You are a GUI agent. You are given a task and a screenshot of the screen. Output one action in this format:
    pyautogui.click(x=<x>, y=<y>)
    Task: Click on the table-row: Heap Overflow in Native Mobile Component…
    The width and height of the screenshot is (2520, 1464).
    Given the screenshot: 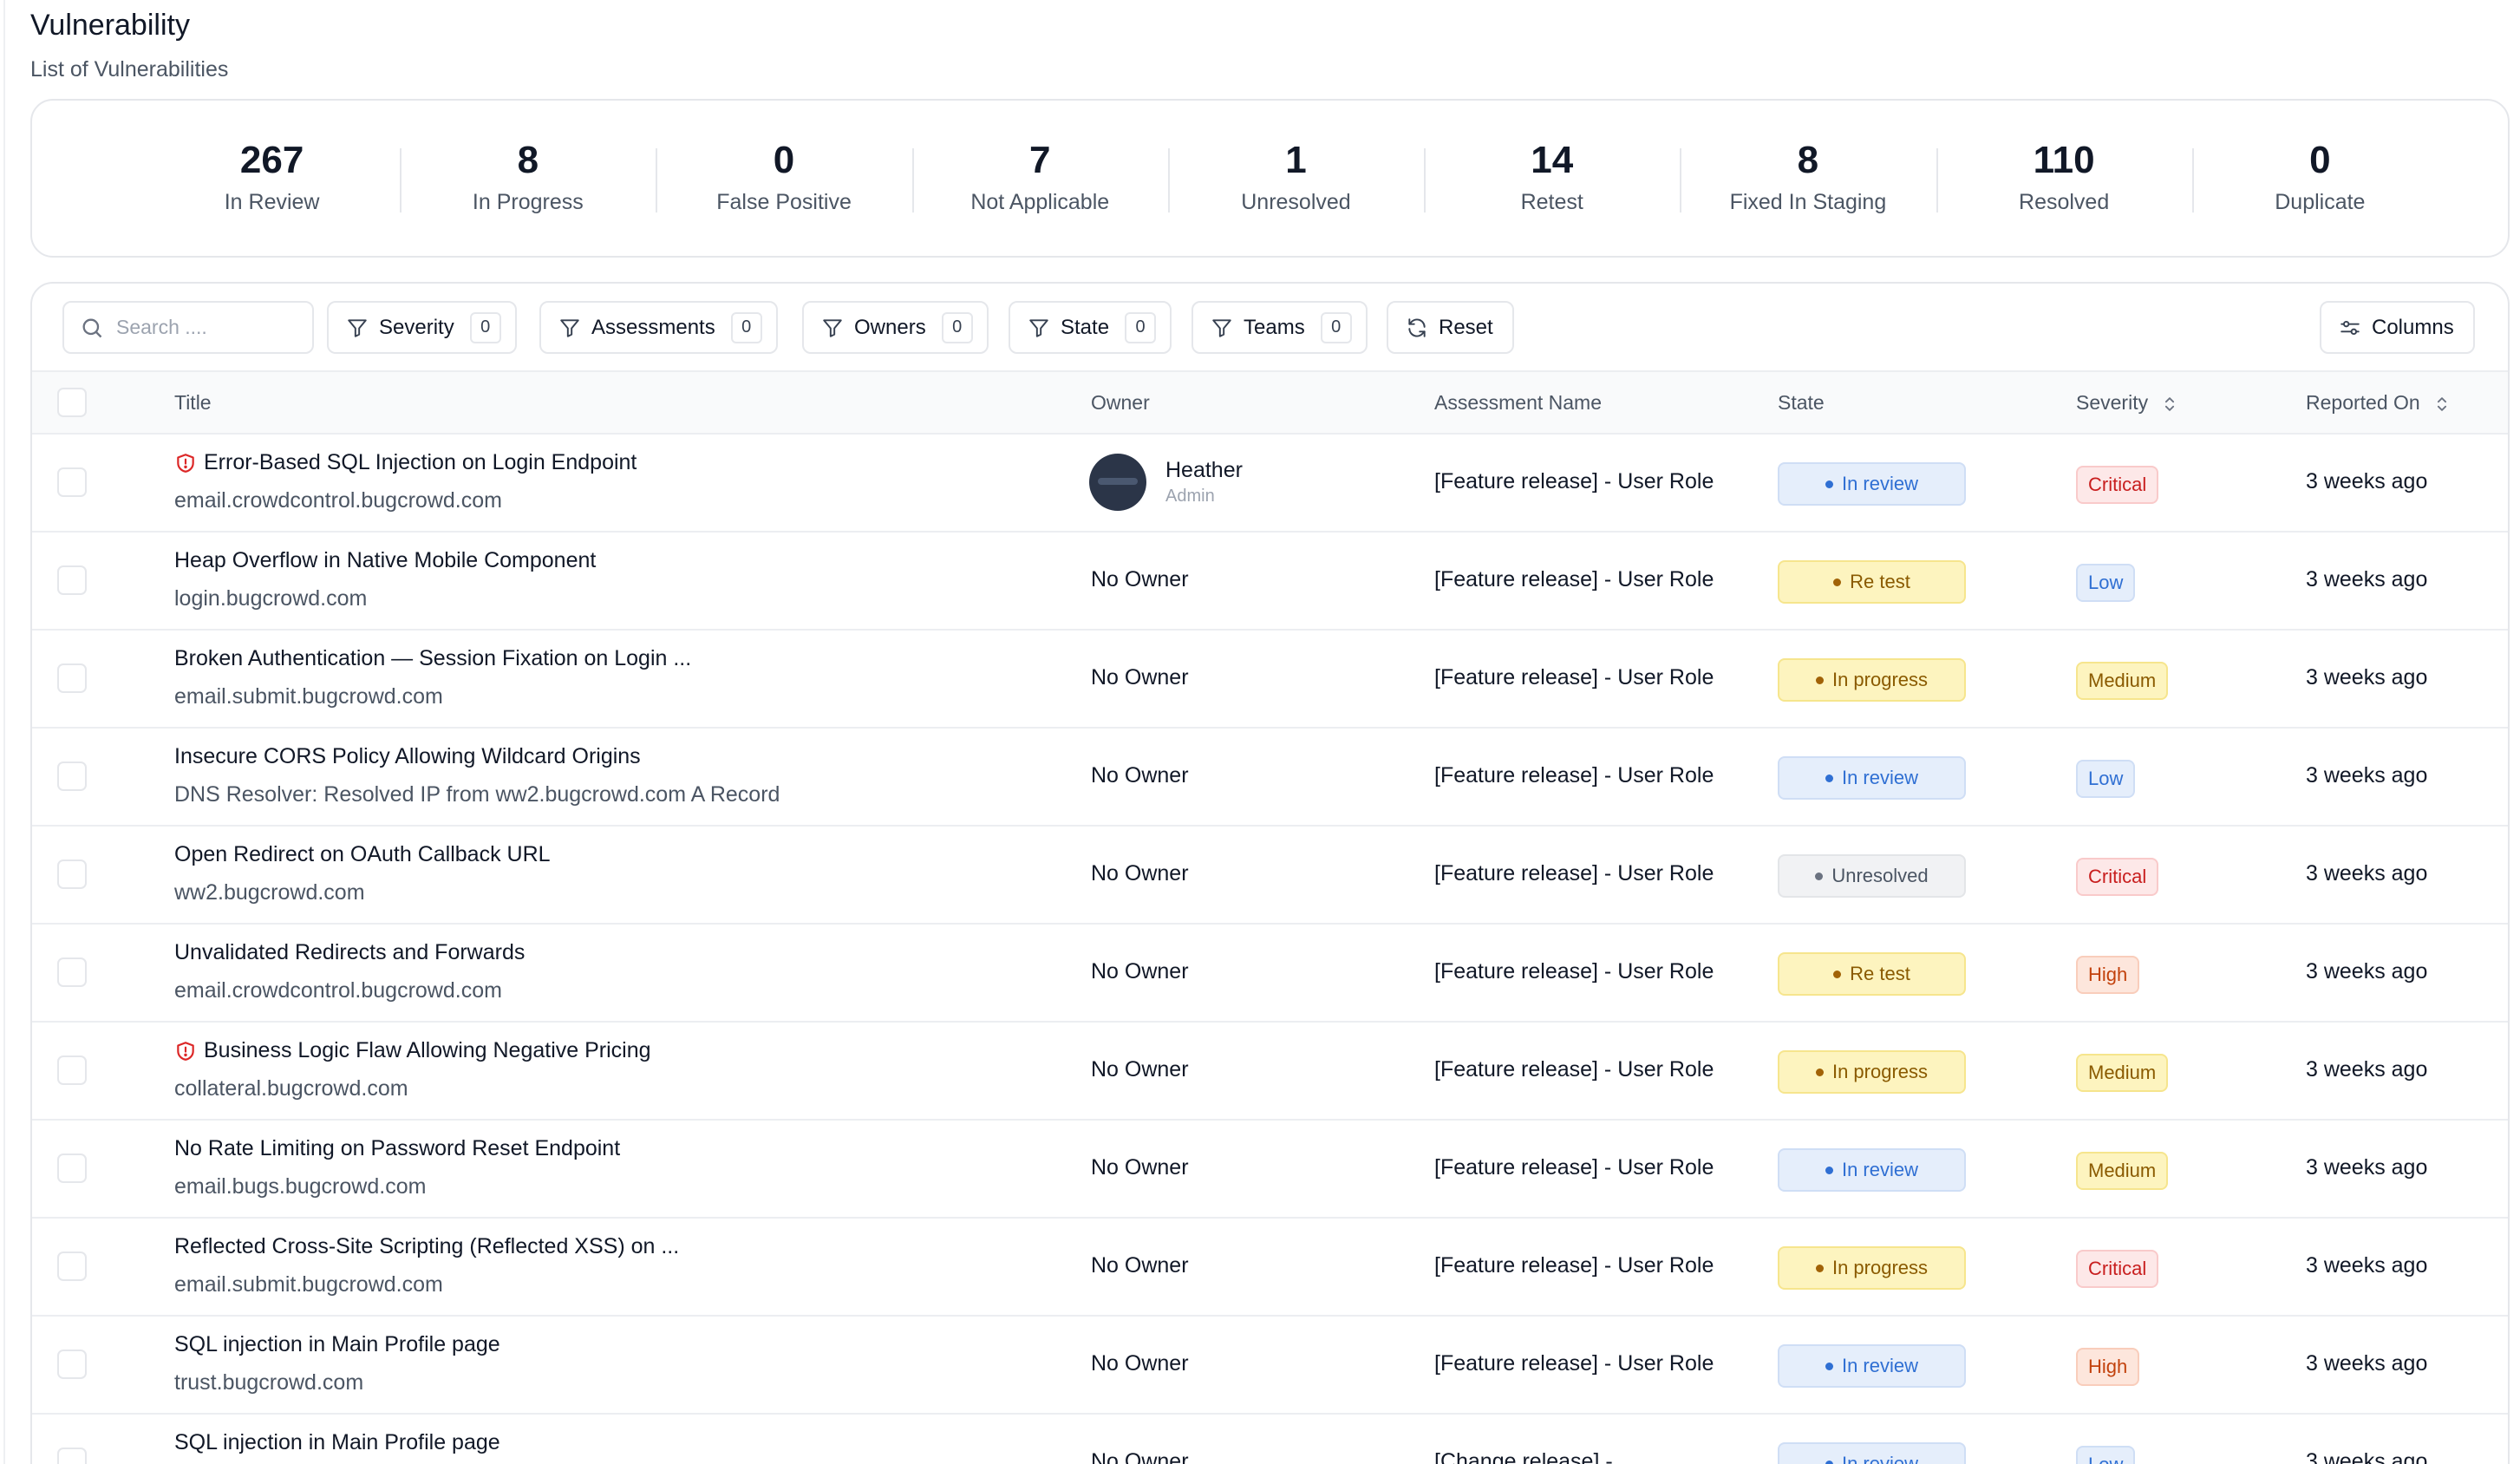 What is the action you would take?
    pyautogui.click(x=1270, y=582)
    